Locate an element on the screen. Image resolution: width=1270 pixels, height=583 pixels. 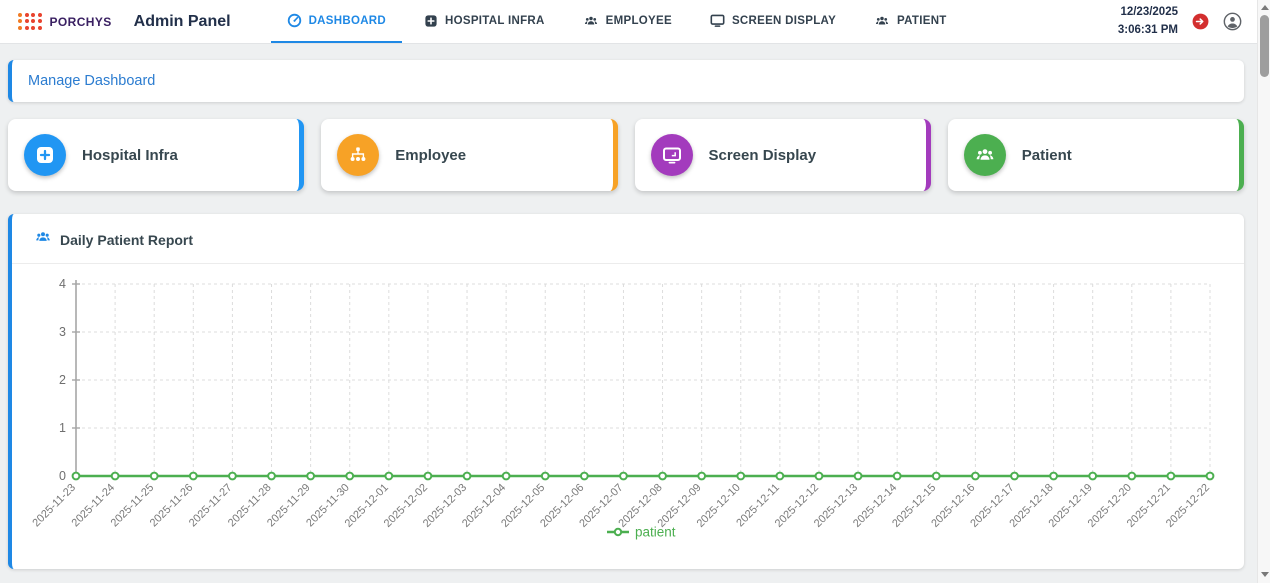
scrollbar-thumb is located at coordinates (1264, 46).